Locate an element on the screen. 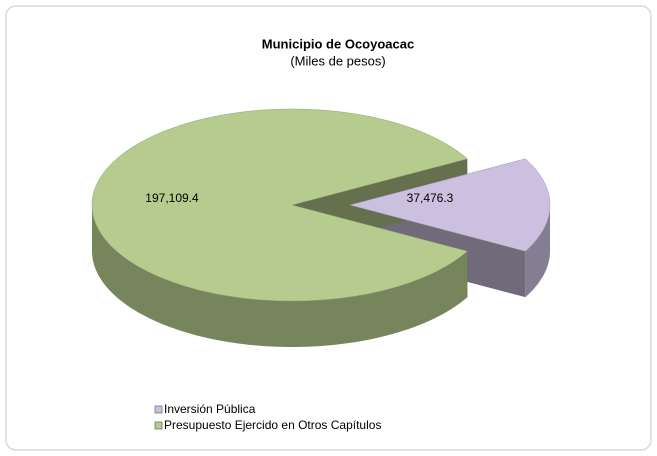  legend-label: Presupuesto Ejercido en Otros Capítulos is located at coordinates (272, 425).